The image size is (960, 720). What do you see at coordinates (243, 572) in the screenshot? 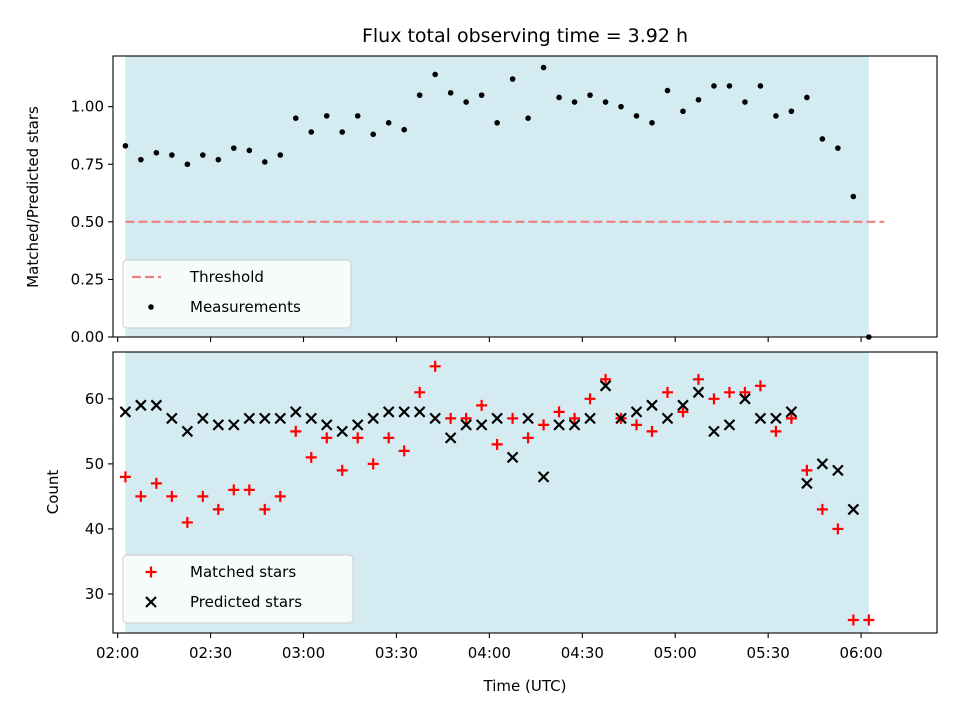
I see `legend-label: Matched stars` at bounding box center [243, 572].